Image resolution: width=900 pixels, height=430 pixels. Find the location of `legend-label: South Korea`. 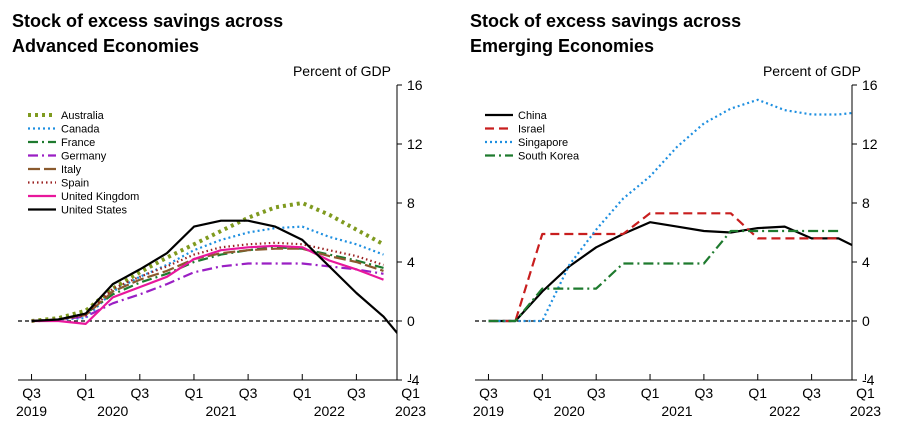

legend-label: South Korea is located at coordinates (549, 157).